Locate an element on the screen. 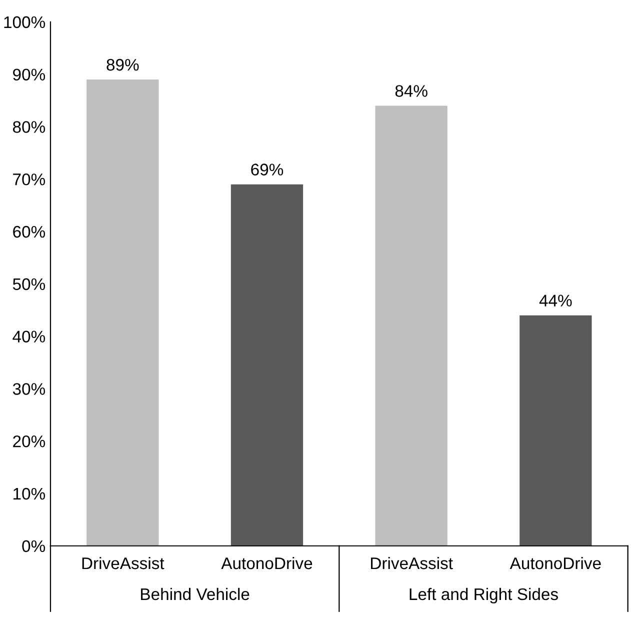 Image resolution: width=631 pixels, height=626 pixels. y-tick-label: 60% is located at coordinates (29, 232).